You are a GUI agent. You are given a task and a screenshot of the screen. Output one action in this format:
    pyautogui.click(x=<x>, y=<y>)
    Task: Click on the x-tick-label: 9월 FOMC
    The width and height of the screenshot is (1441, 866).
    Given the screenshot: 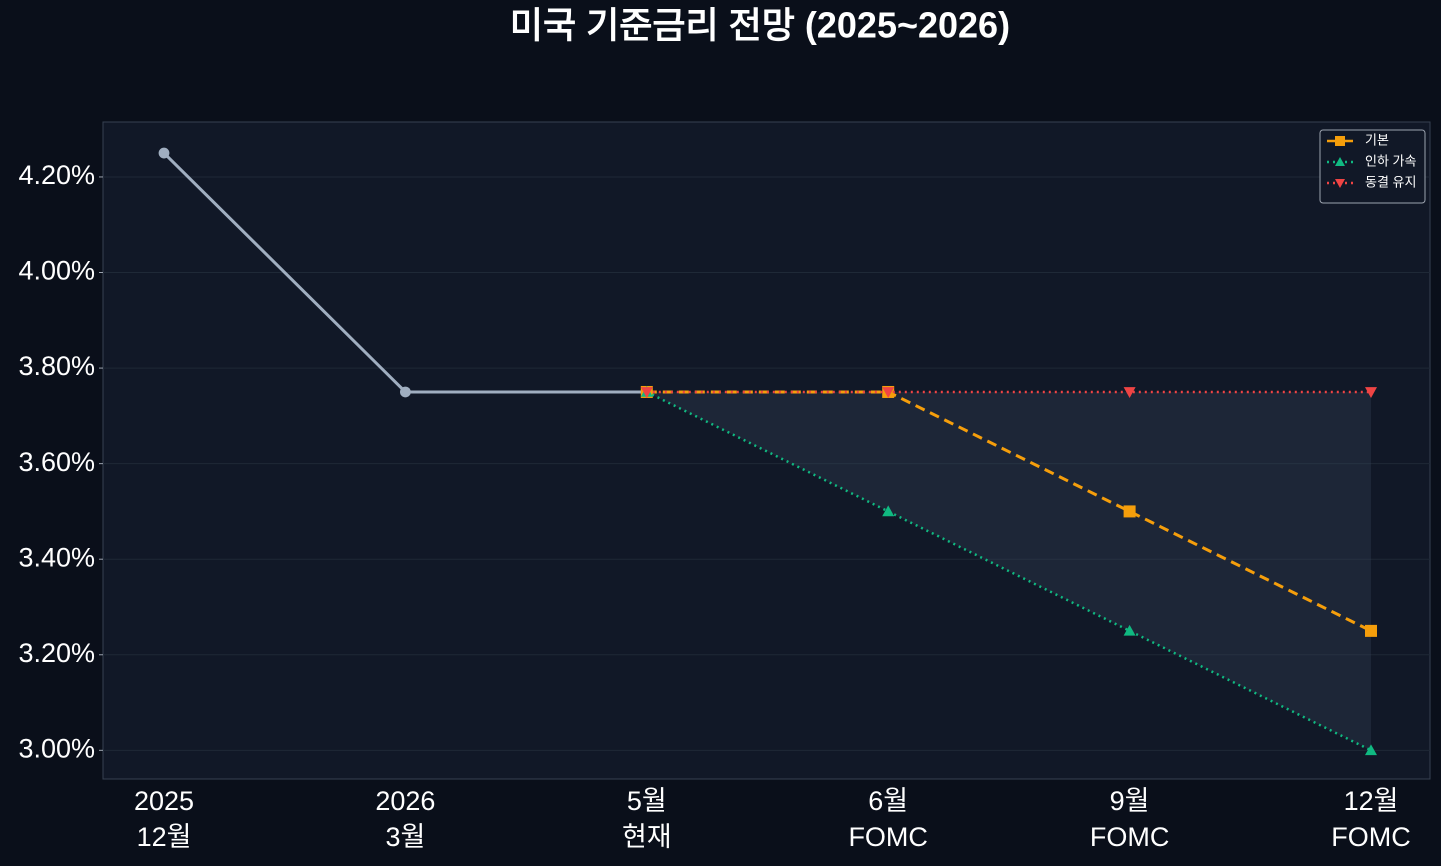 What is the action you would take?
    pyautogui.click(x=1129, y=819)
    